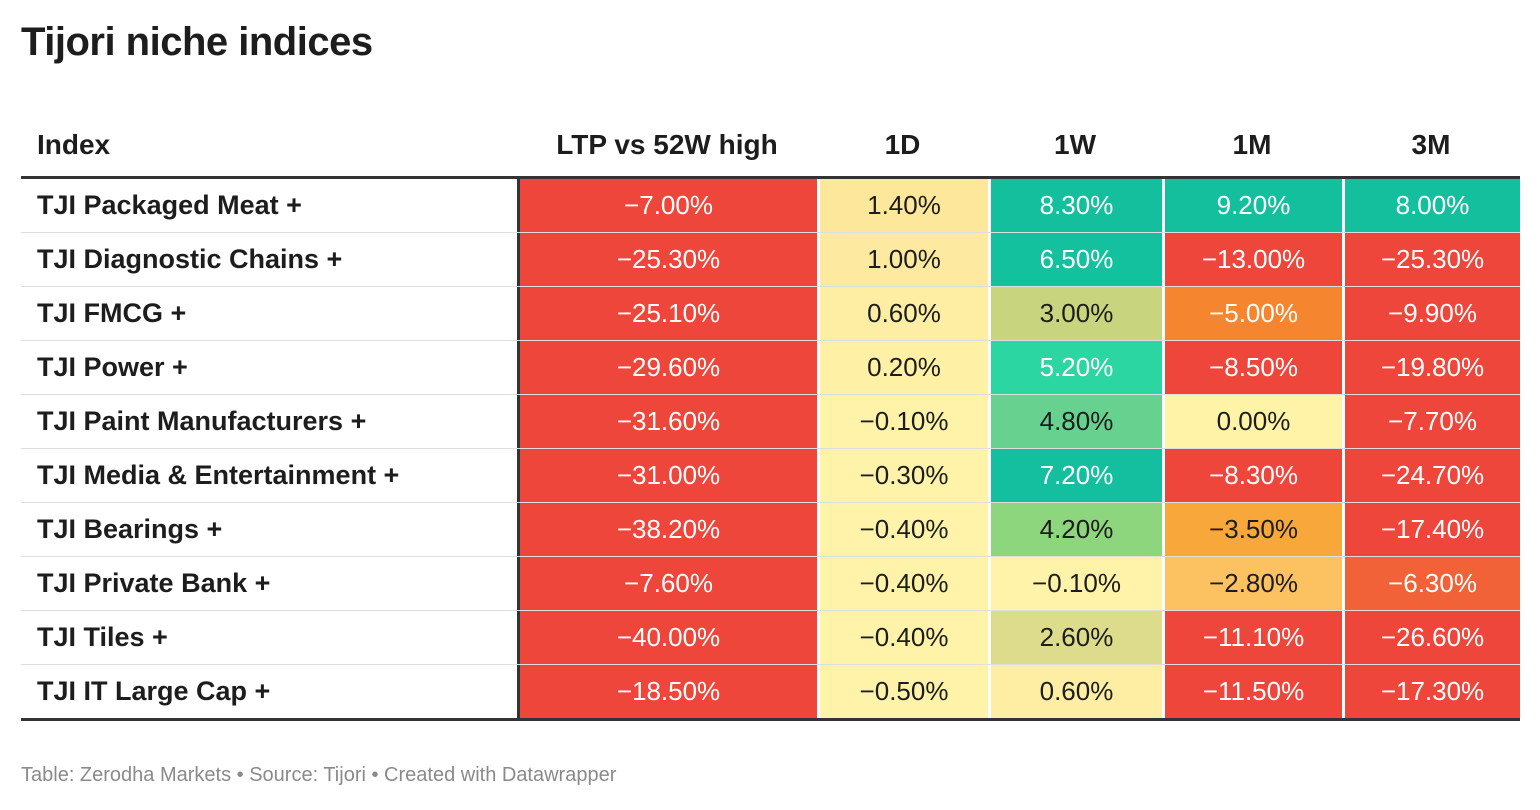  Describe the element at coordinates (1252, 421) in the screenshot. I see `value-cell-1m: 0.00%` at that location.